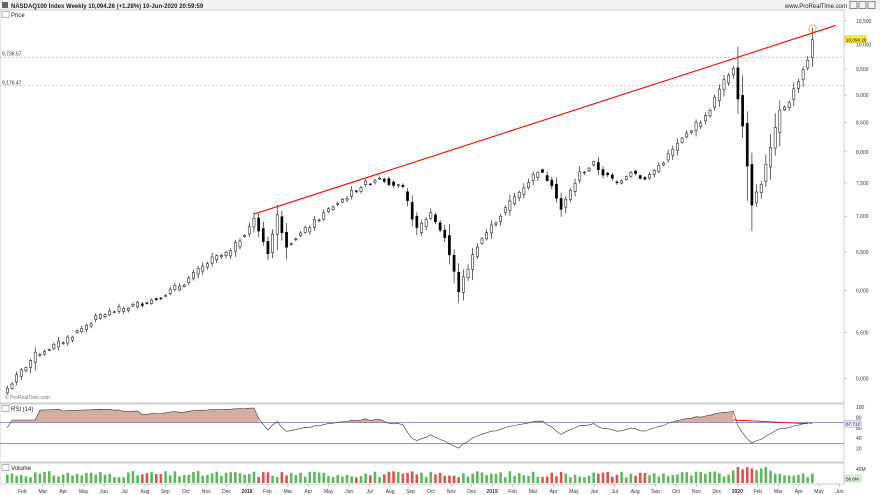 This screenshot has width=880, height=495. I want to click on volume-axis: 40M 58.6M, so click(855, 475).